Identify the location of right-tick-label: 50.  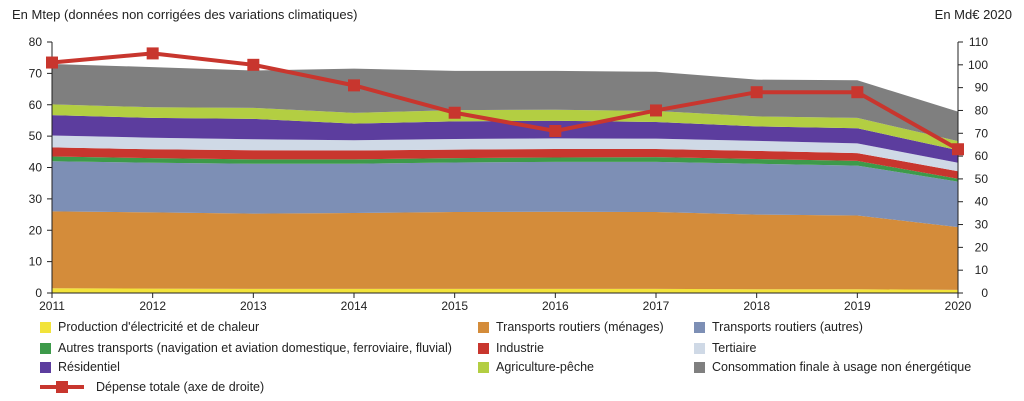
(982, 179).